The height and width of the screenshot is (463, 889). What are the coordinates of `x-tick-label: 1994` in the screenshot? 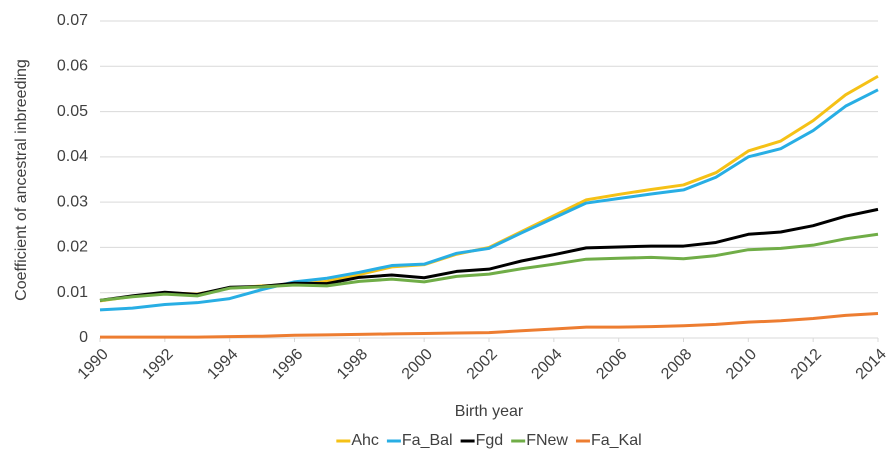 It's located at (222, 364).